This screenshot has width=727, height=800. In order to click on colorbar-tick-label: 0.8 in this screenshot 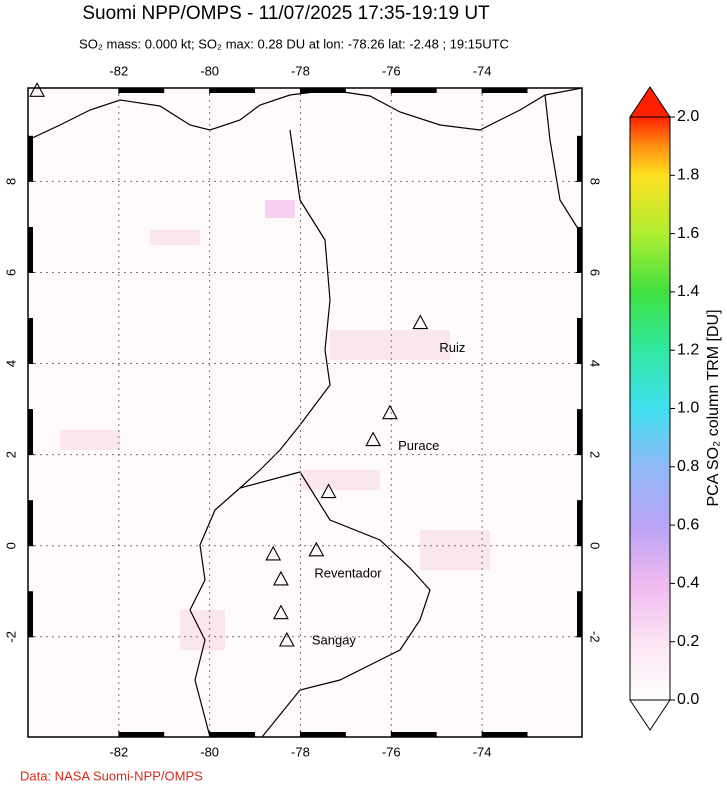, I will do `click(688, 466)`.